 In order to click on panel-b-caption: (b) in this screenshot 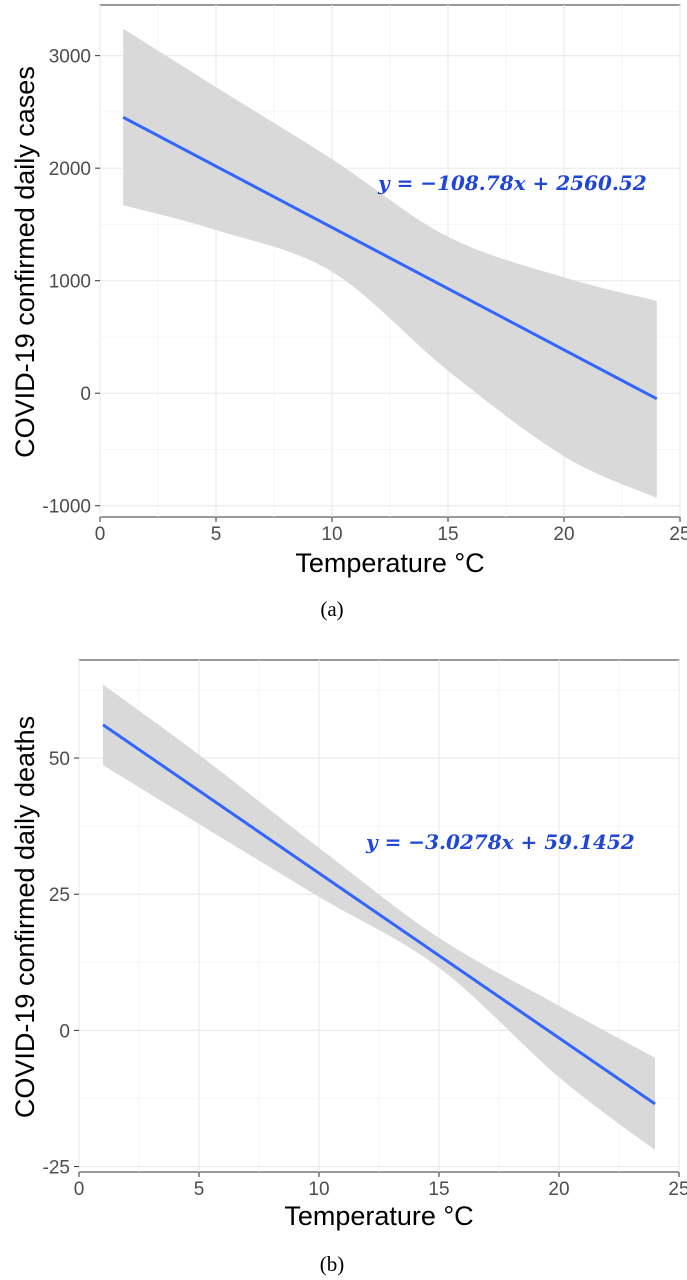, I will do `click(332, 1264)`.